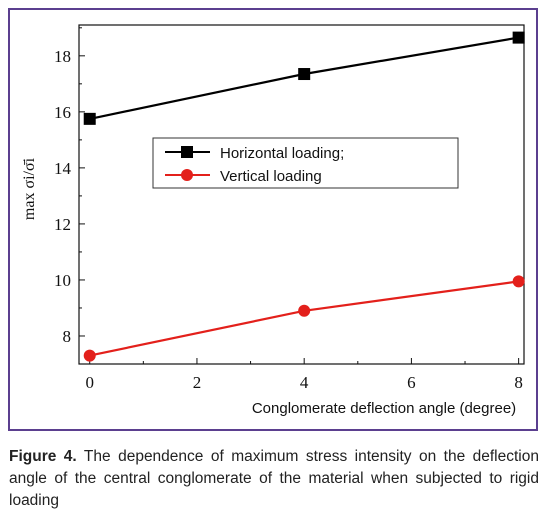 The width and height of the screenshot is (546, 515). I want to click on legend-label-vertical: Vertical loading, so click(271, 176).